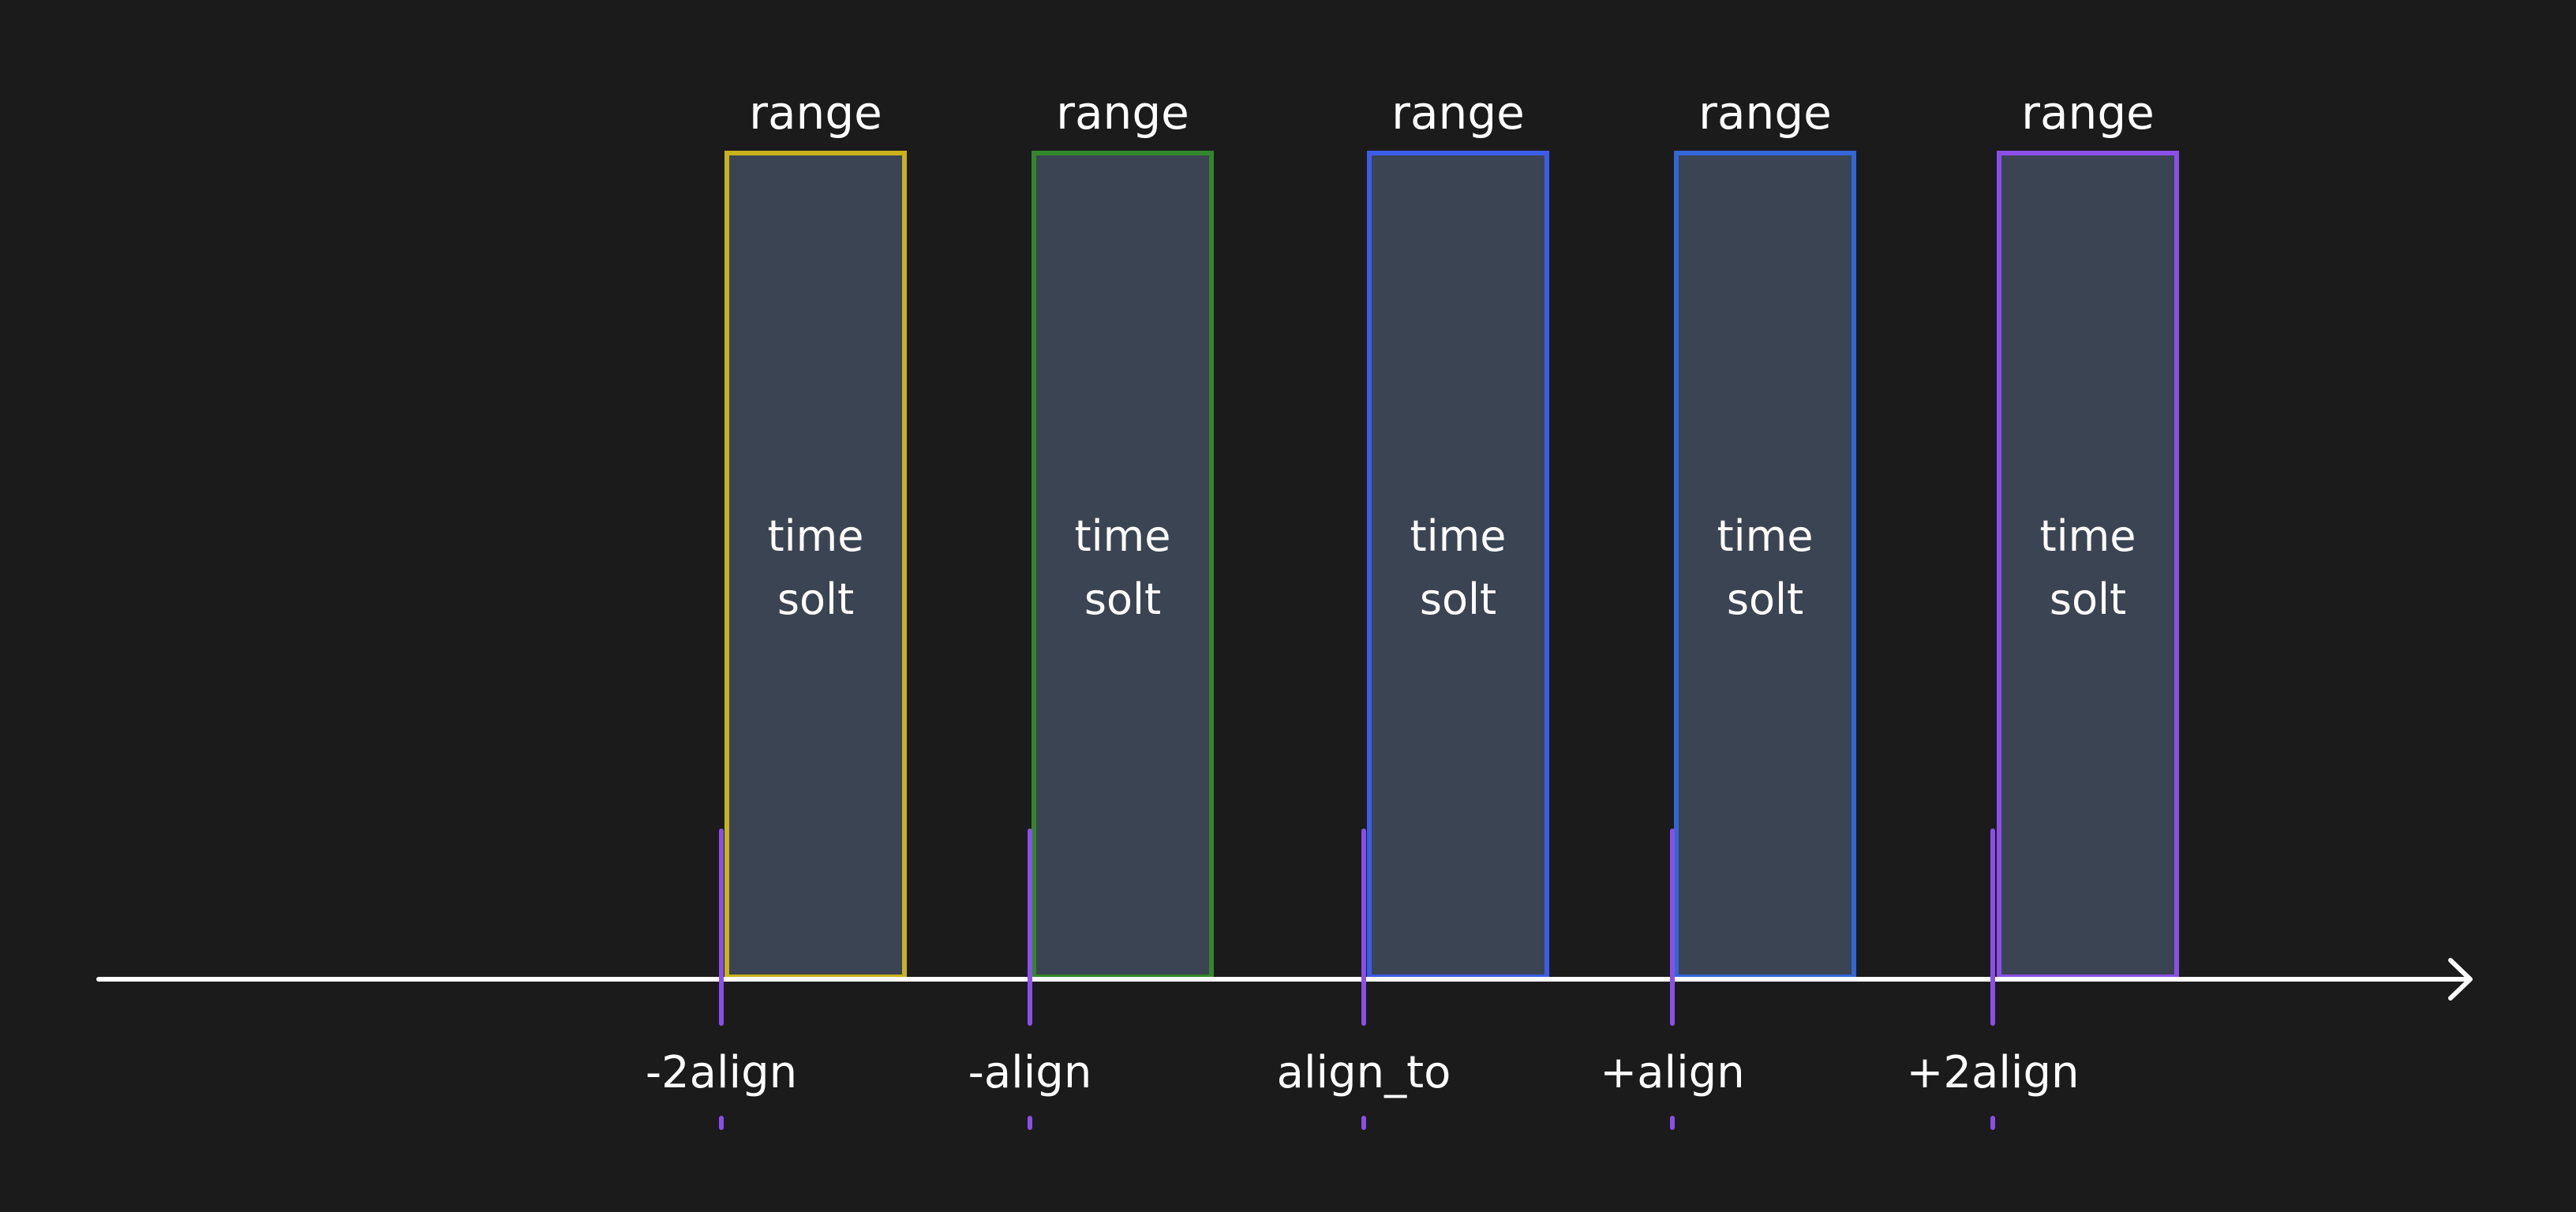 This screenshot has height=1212, width=2576. What do you see at coordinates (1992, 1072) in the screenshot?
I see `align-label: +2align` at bounding box center [1992, 1072].